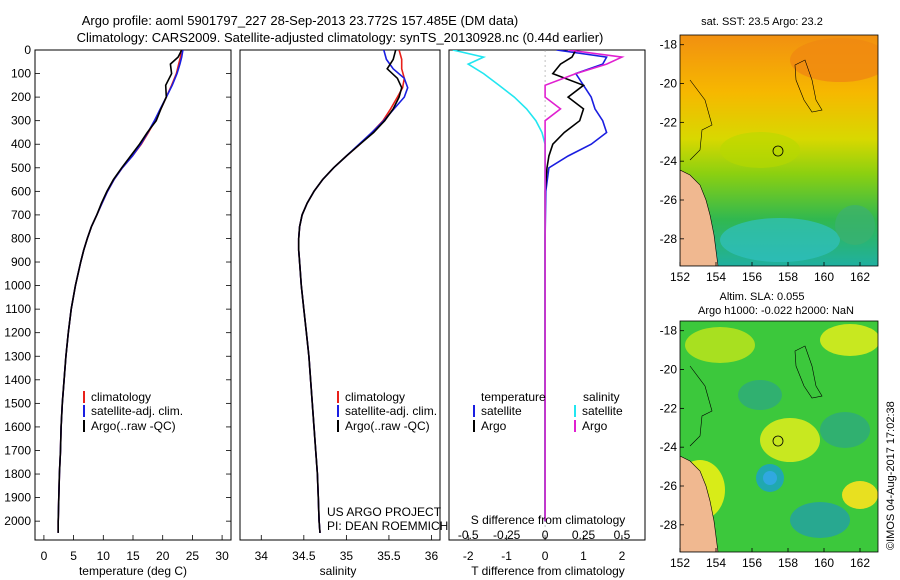  What do you see at coordinates (17, 474) in the screenshot?
I see `depth-tick-label: 1800` at bounding box center [17, 474].